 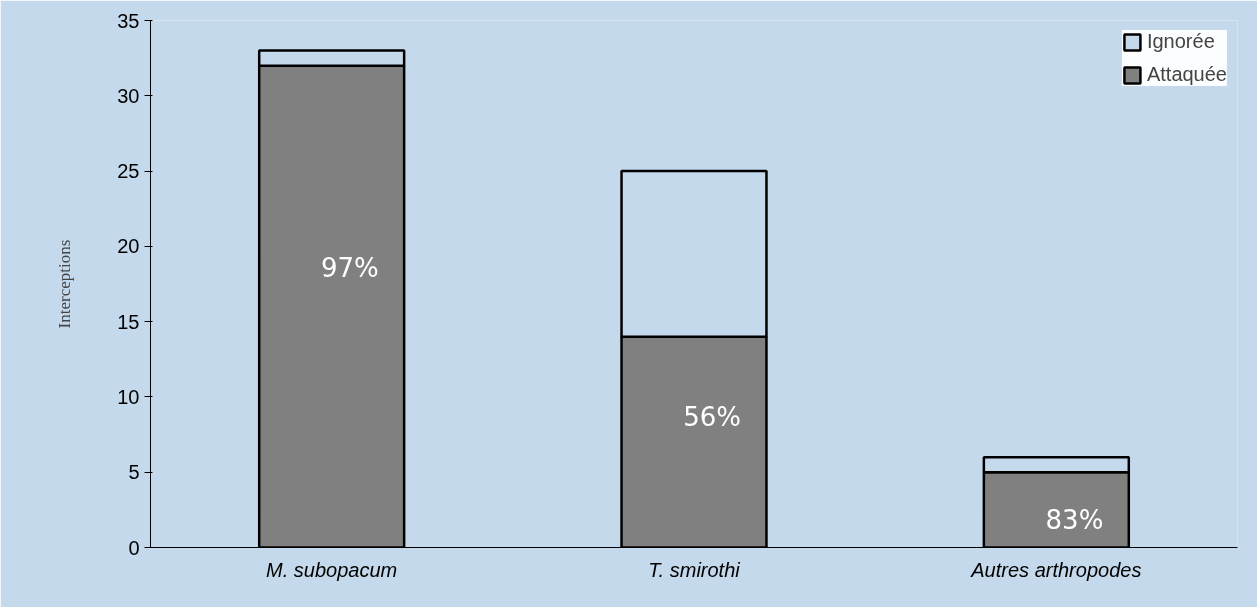 I want to click on x-tick-label: T. smirothi, so click(x=694, y=569).